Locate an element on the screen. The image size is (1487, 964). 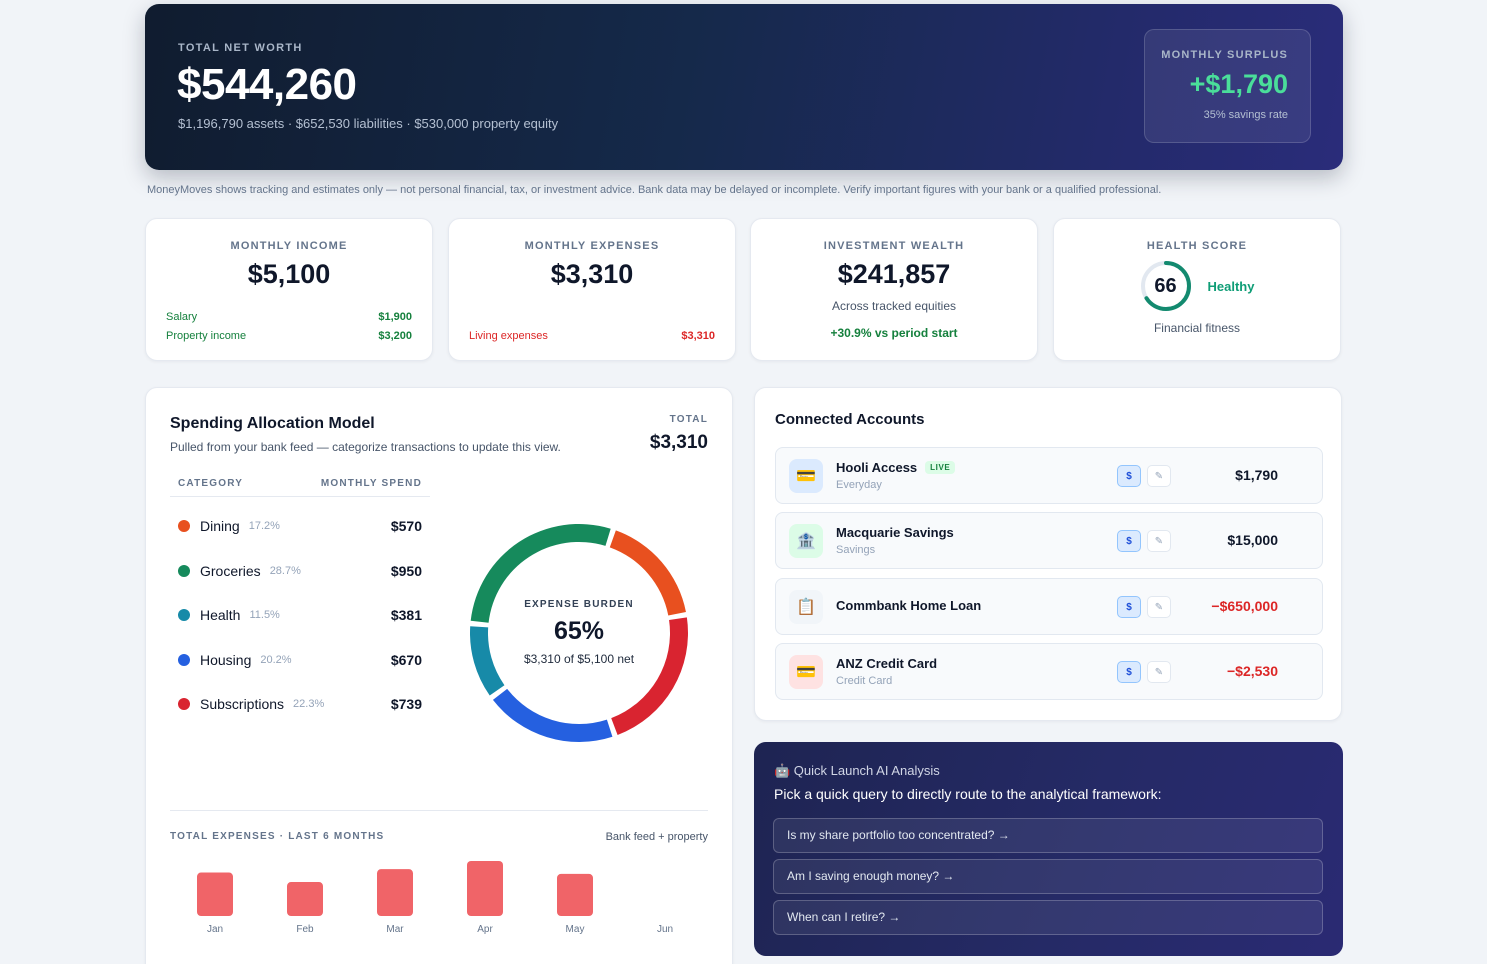
category-percent: 22.3% is located at coordinates (309, 704).